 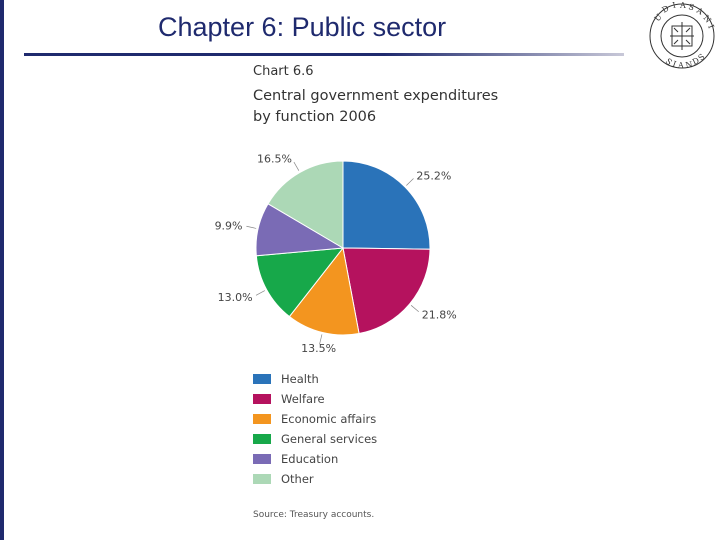 I want to click on pie-data-label: 21.8%, so click(x=439, y=314).